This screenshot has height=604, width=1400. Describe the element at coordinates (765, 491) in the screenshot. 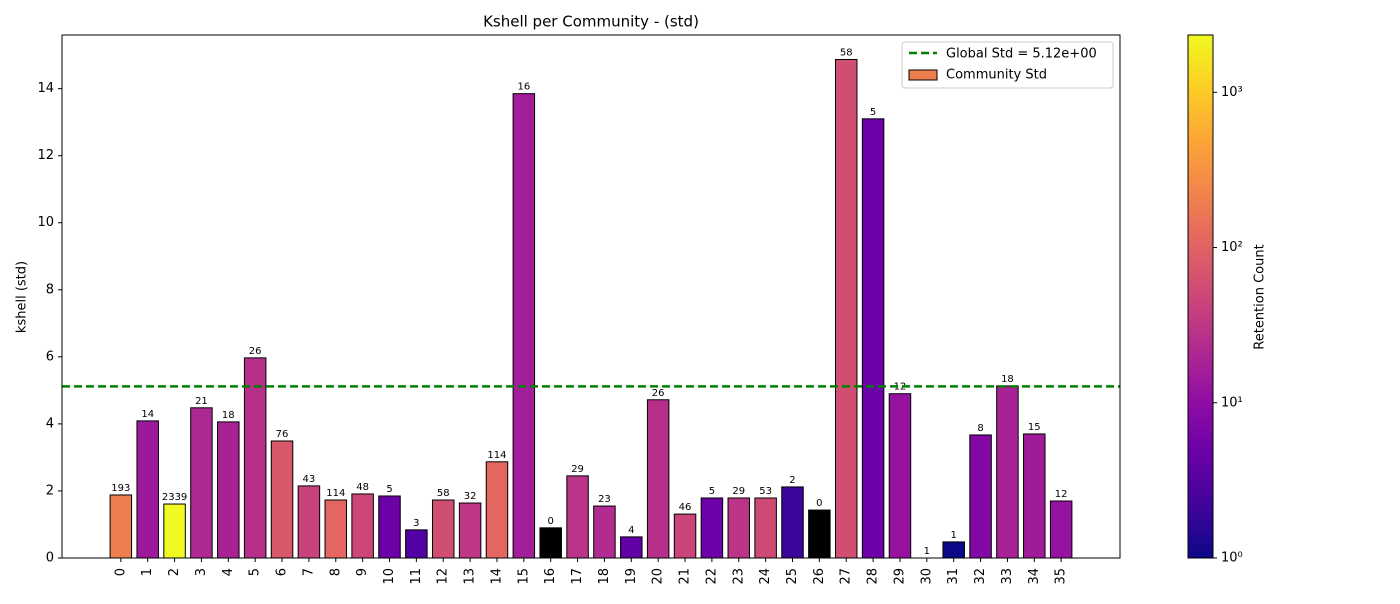

I see `count-label: 53` at that location.